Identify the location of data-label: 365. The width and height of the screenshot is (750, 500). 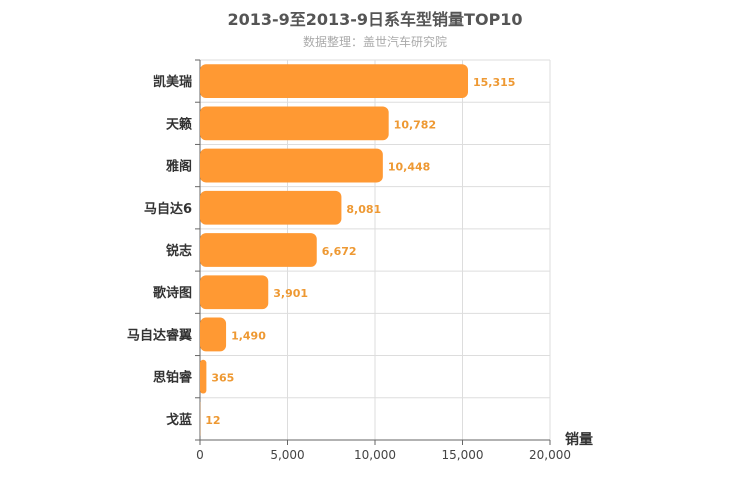
(222, 378).